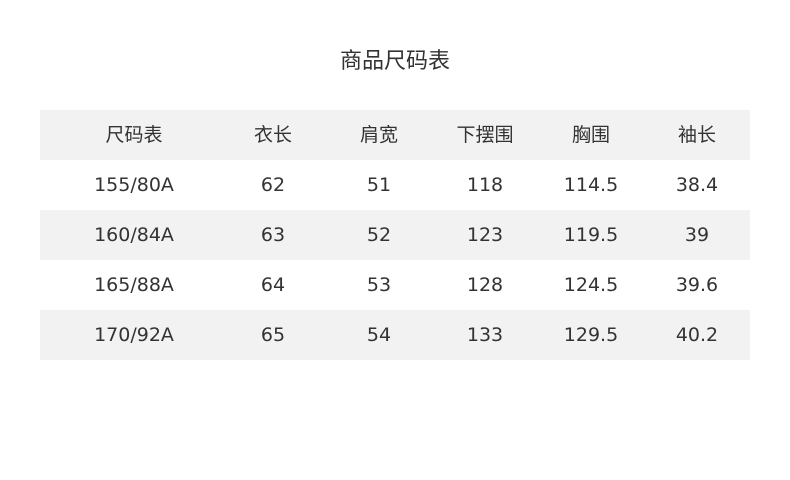  I want to click on table-cell: 128, so click(485, 285).